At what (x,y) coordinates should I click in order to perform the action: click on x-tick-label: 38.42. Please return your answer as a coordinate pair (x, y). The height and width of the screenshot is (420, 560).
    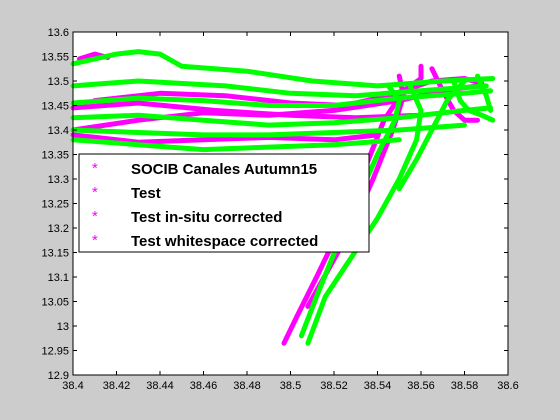
    Looking at the image, I should click on (117, 386).